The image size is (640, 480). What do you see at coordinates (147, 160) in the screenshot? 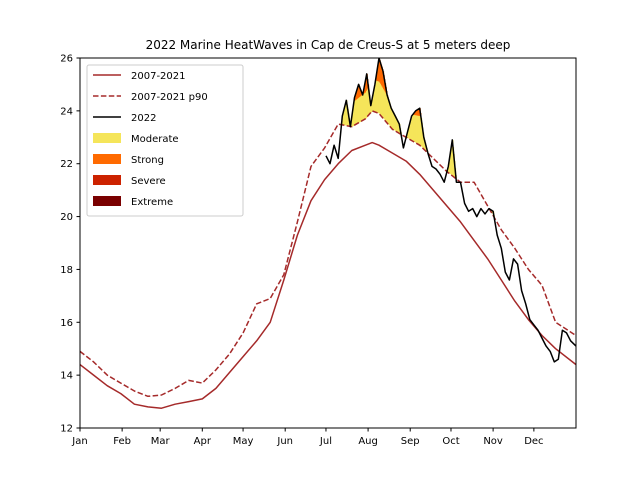
I see `legend-label: Strong` at bounding box center [147, 160].